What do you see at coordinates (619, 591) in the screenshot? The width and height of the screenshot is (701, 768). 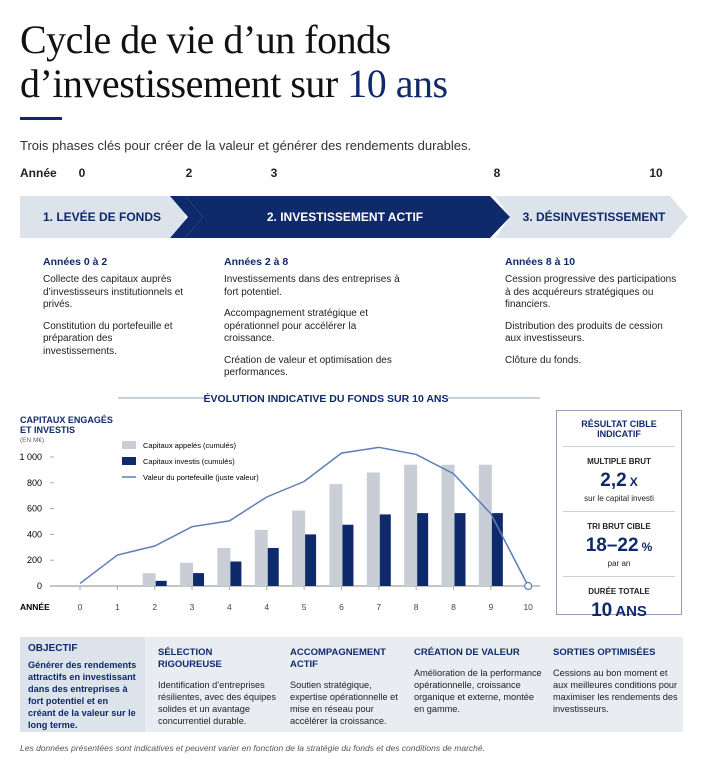 I see `result-label: DURÉE TOTALE` at bounding box center [619, 591].